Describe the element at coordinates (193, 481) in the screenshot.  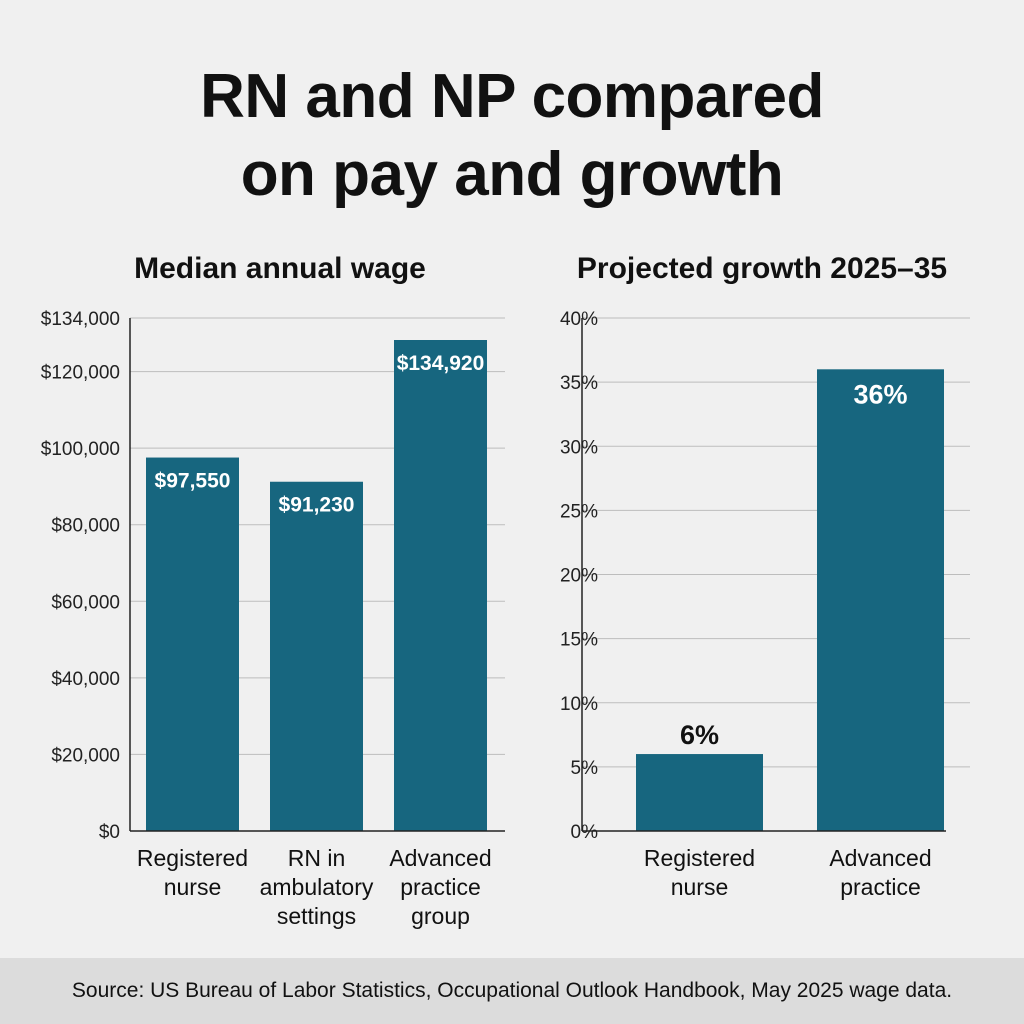
I see `chart-1-data-label: $97,550` at that location.